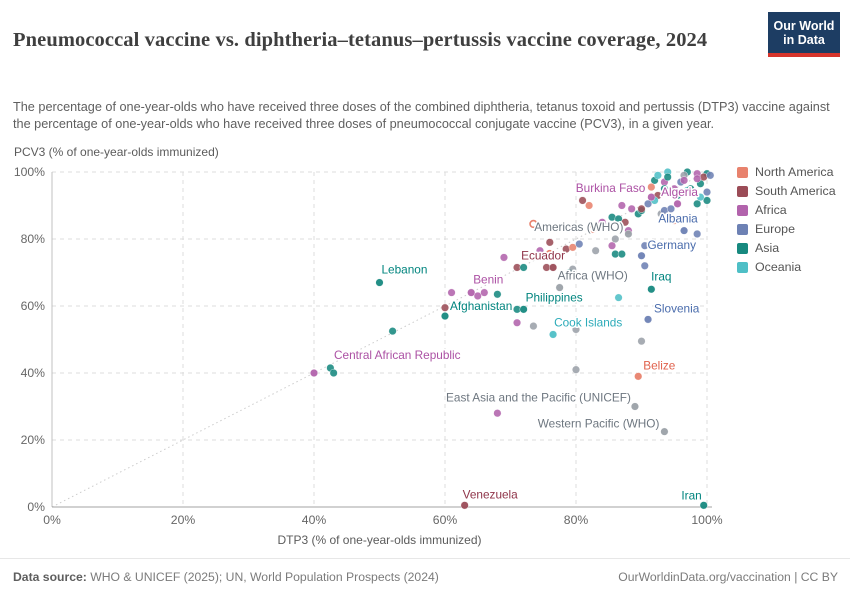  What do you see at coordinates (651, 197) in the screenshot?
I see `data-point-burkina-faso` at bounding box center [651, 197].